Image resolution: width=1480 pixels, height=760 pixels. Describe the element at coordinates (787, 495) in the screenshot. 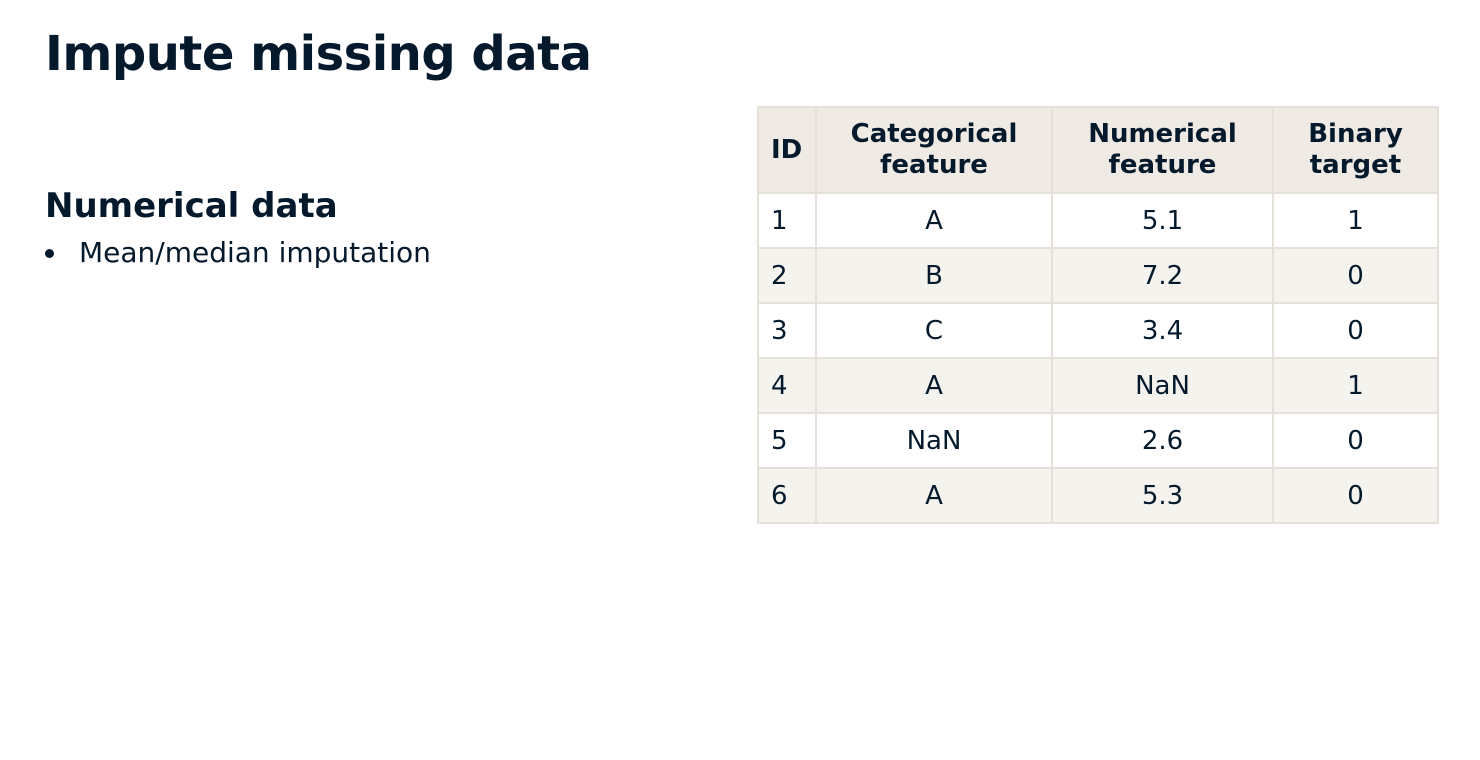

I see `cell-id: 6` at that location.